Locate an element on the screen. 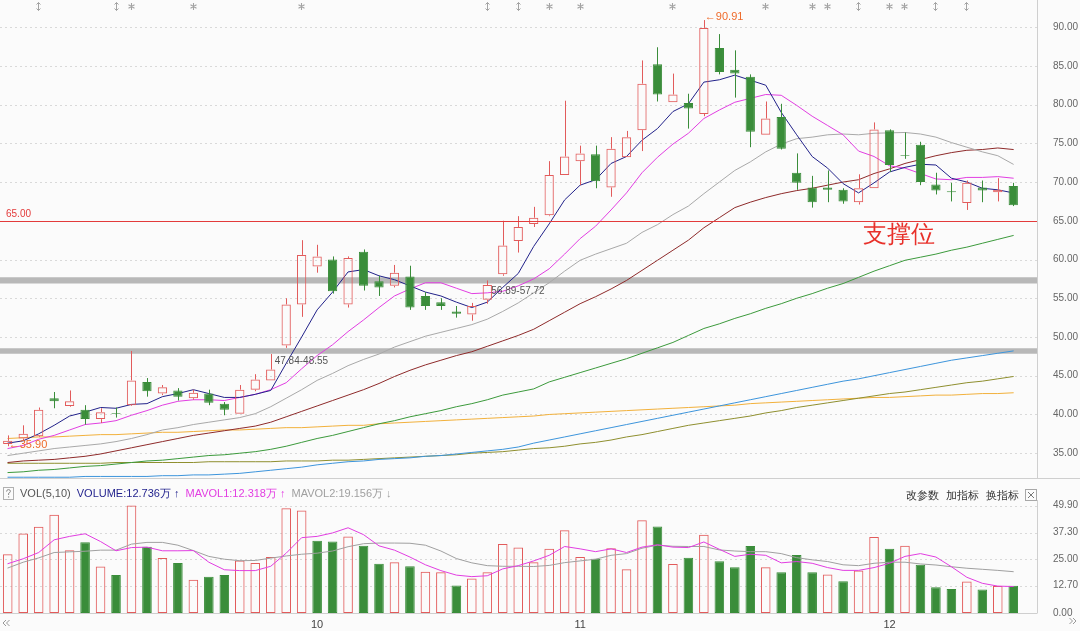 Image resolution: width=1080 pixels, height=631 pixels. annotation: 换指标 is located at coordinates (1002, 495).